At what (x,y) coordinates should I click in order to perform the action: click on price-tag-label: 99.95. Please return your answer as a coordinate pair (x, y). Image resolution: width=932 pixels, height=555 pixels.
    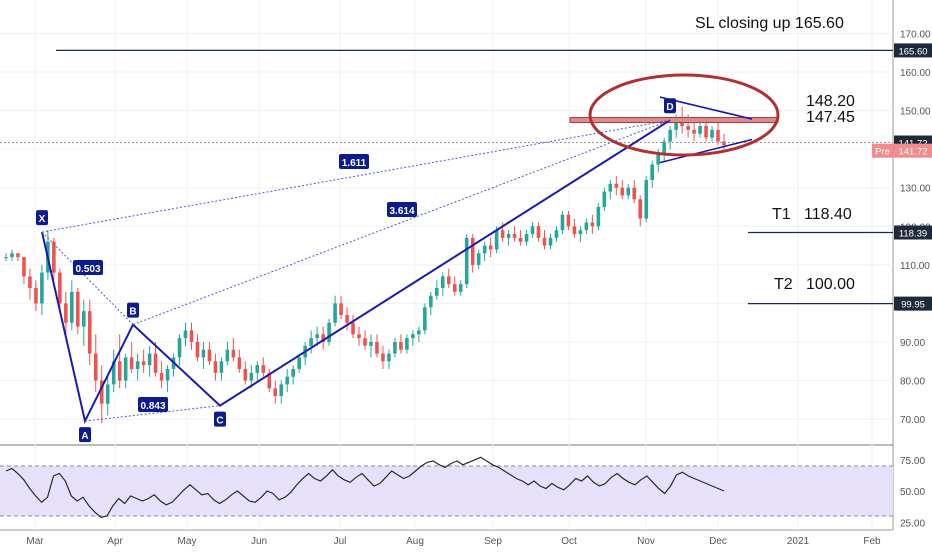
    Looking at the image, I should click on (913, 305).